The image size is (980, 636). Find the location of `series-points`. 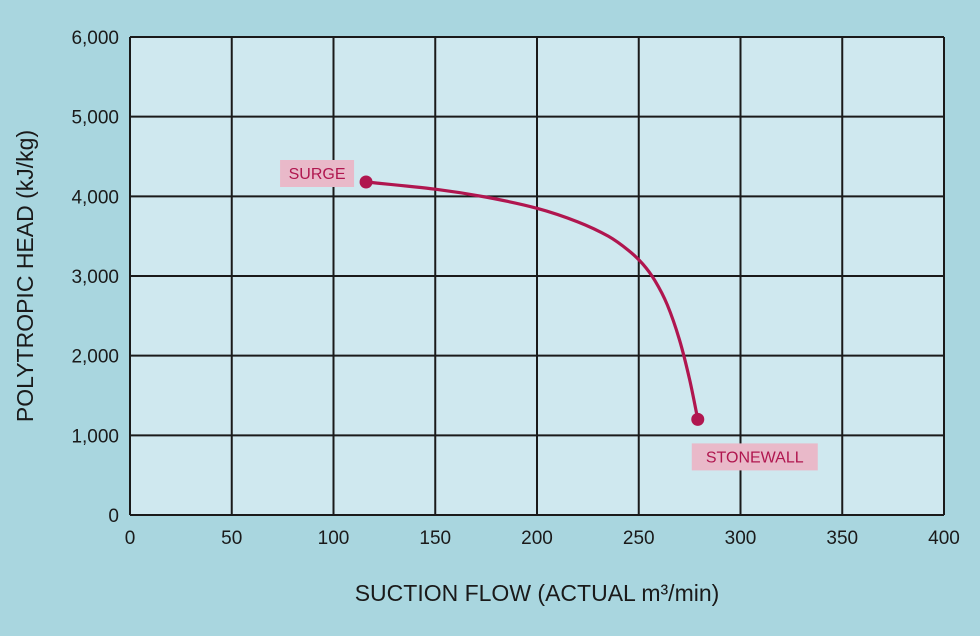

series-points is located at coordinates (532, 300).